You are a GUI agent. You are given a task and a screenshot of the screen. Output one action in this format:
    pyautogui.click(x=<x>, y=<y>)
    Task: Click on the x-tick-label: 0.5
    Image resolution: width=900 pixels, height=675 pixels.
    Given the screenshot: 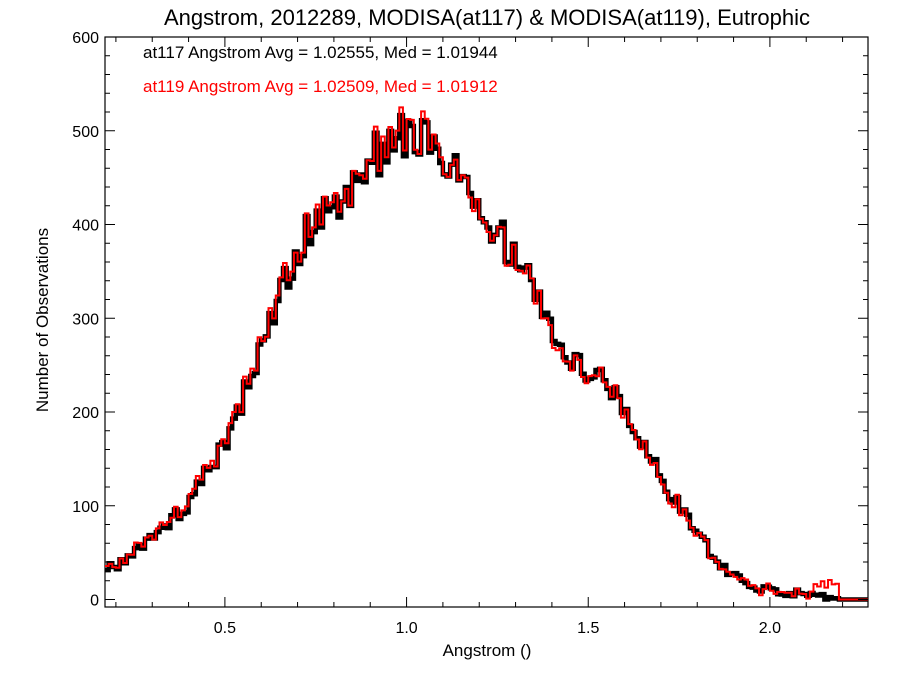 What is the action you would take?
    pyautogui.click(x=225, y=628)
    